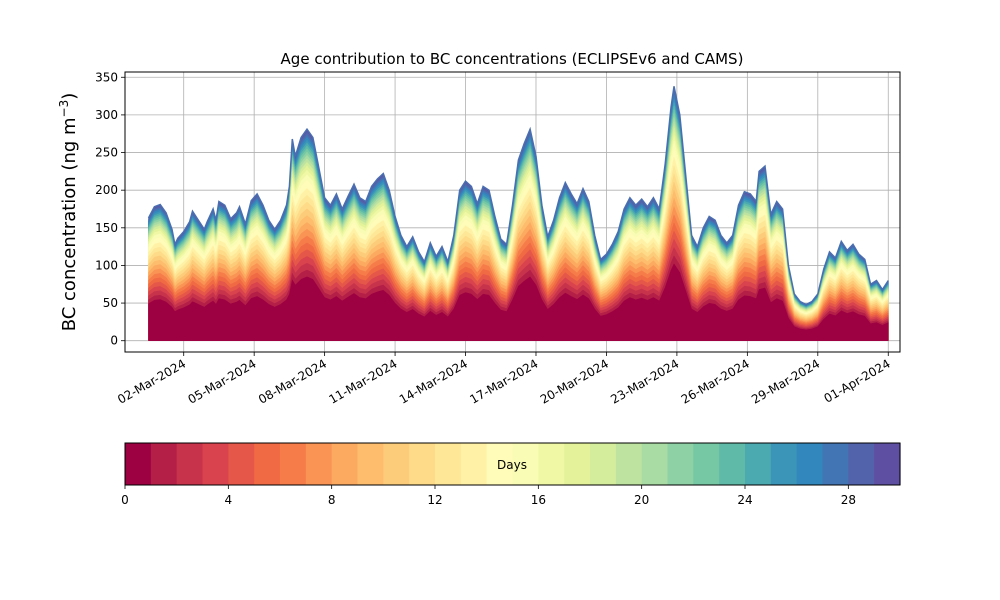 The height and width of the screenshot is (600, 1000). I want to click on y-axis-label-main: BC concentration (ng m, so click(69, 224).